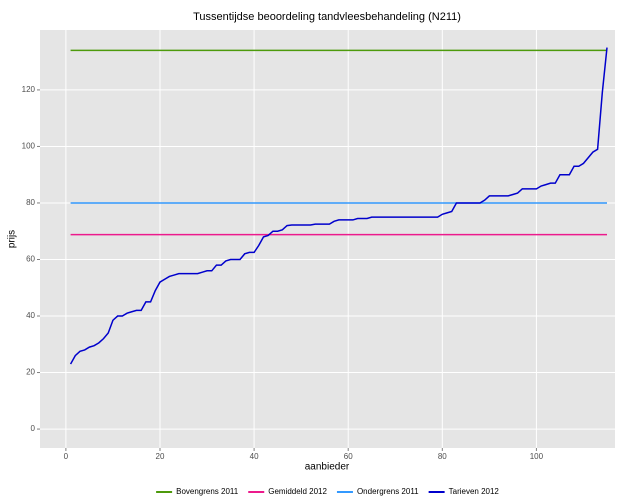 The width and height of the screenshot is (630, 504). What do you see at coordinates (297, 491) in the screenshot?
I see `legend-label: Gemiddeld 2012` at bounding box center [297, 491].